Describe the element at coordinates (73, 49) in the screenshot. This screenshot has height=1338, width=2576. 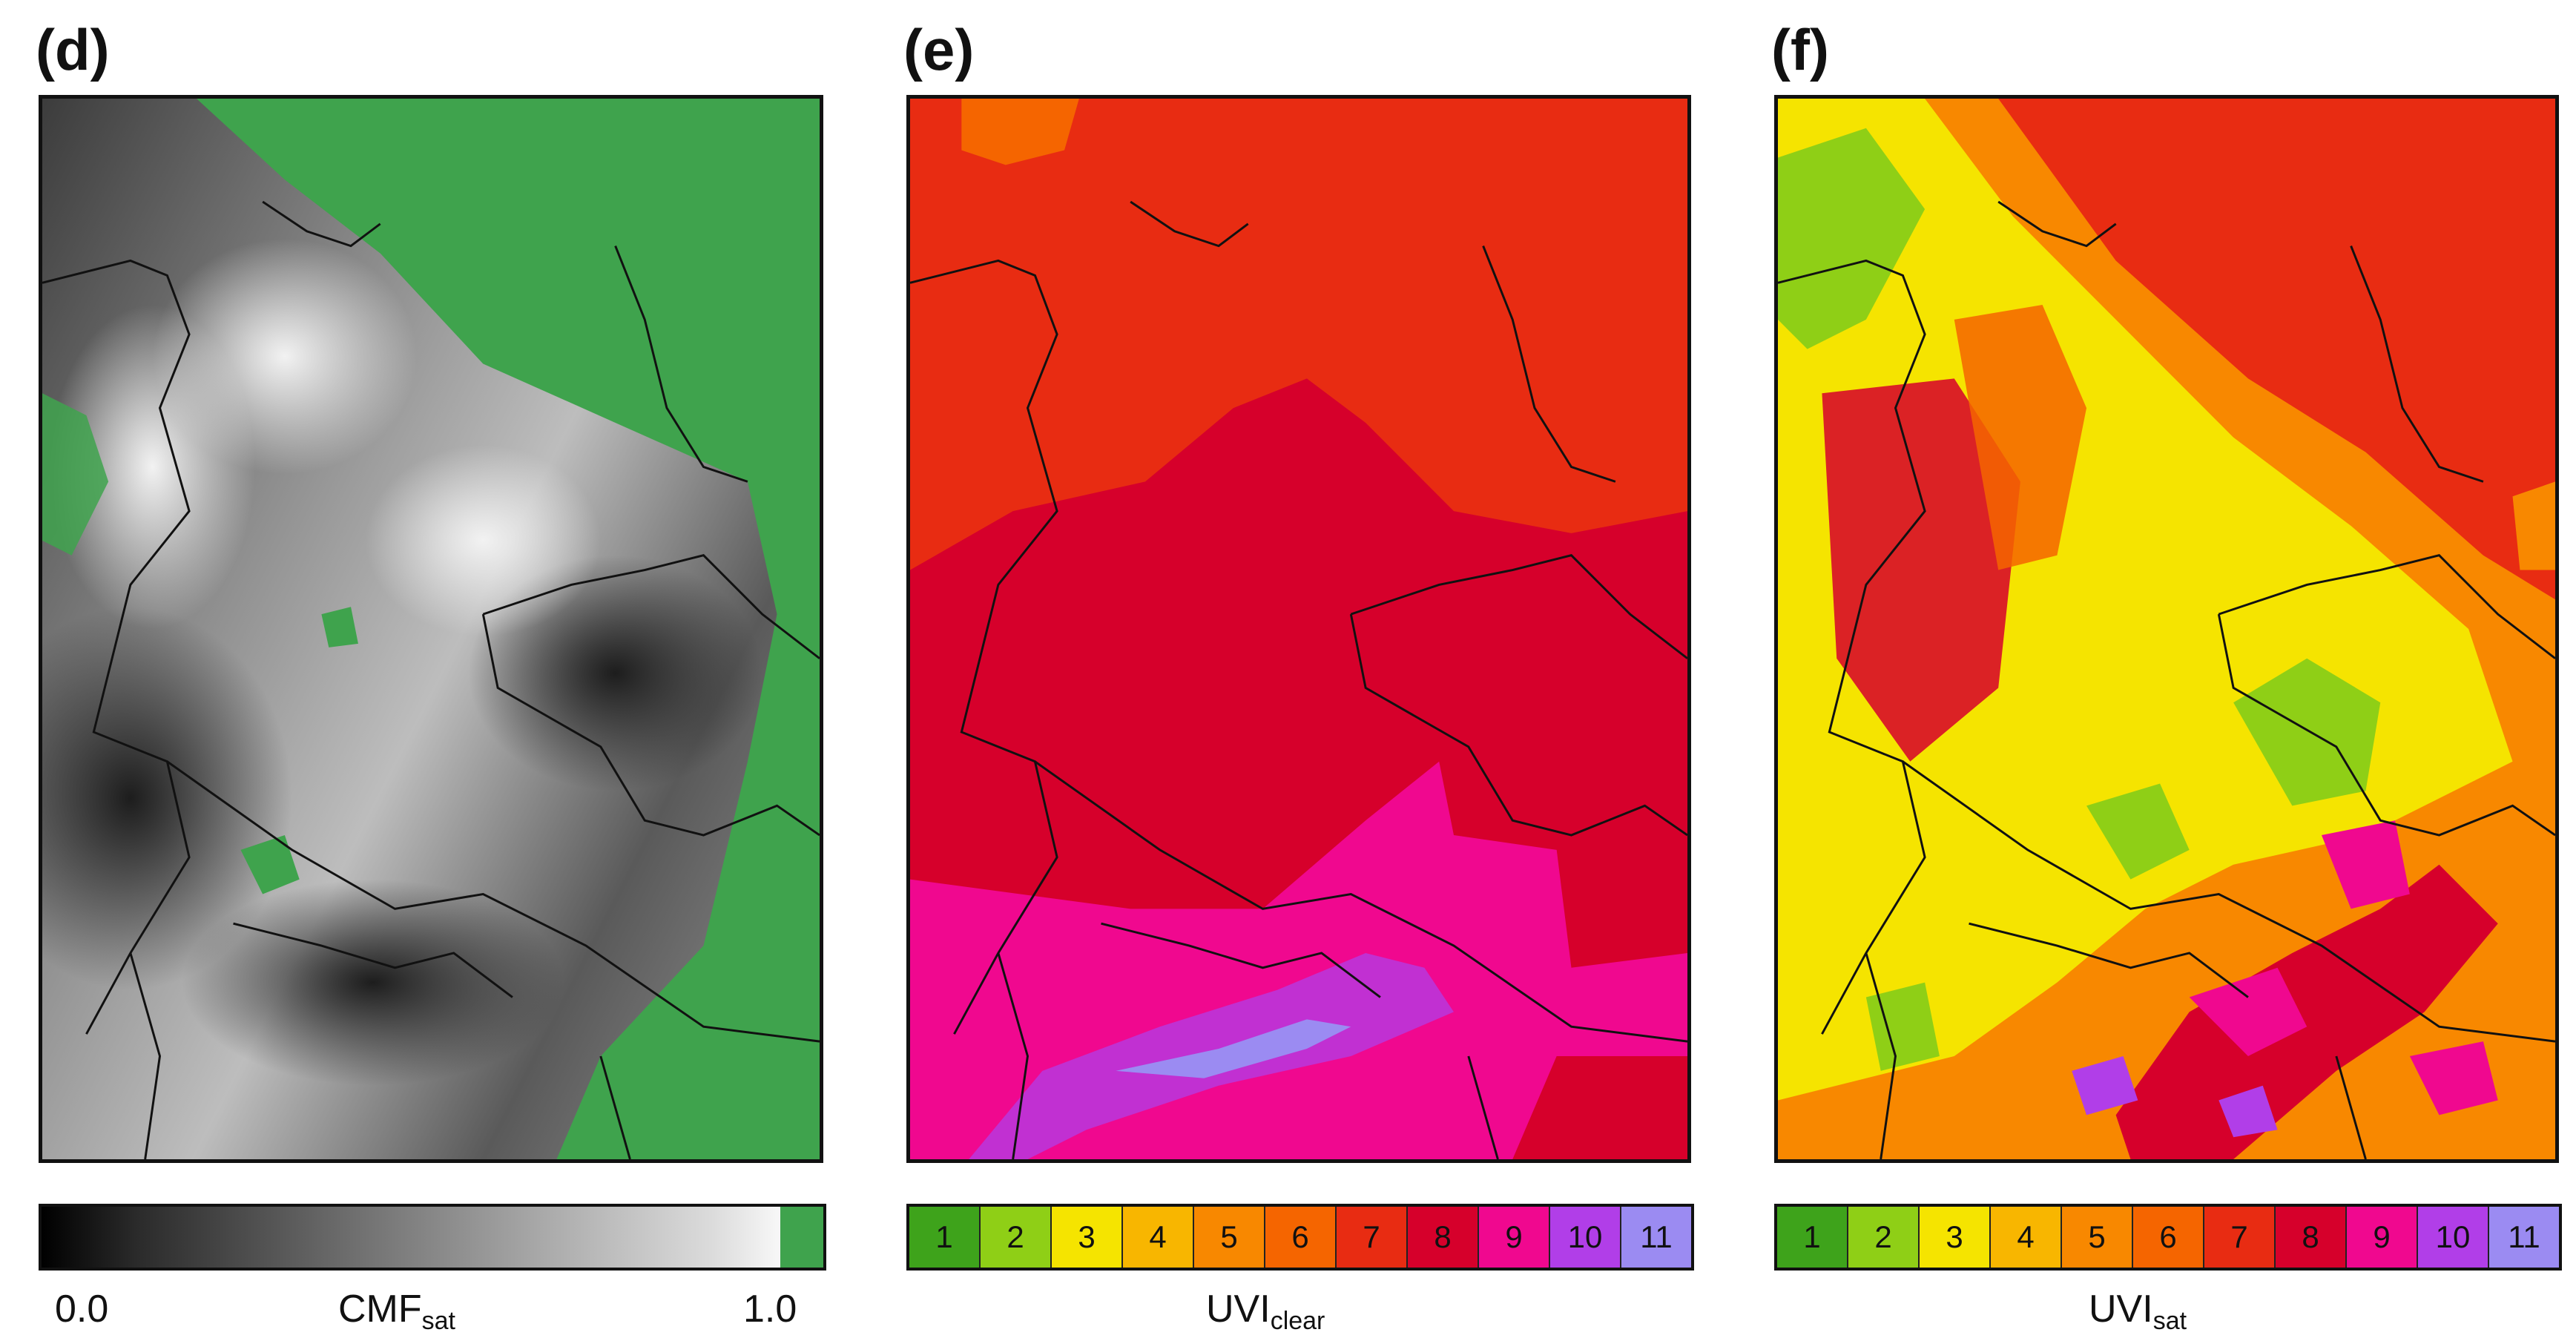
I see `panel-label: (d)` at that location.